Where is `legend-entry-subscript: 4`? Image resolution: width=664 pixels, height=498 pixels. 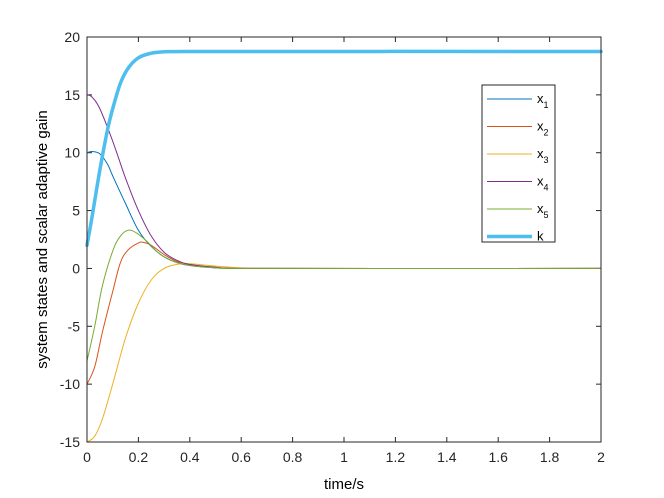
legend-entry-subscript: 4 is located at coordinates (546, 188).